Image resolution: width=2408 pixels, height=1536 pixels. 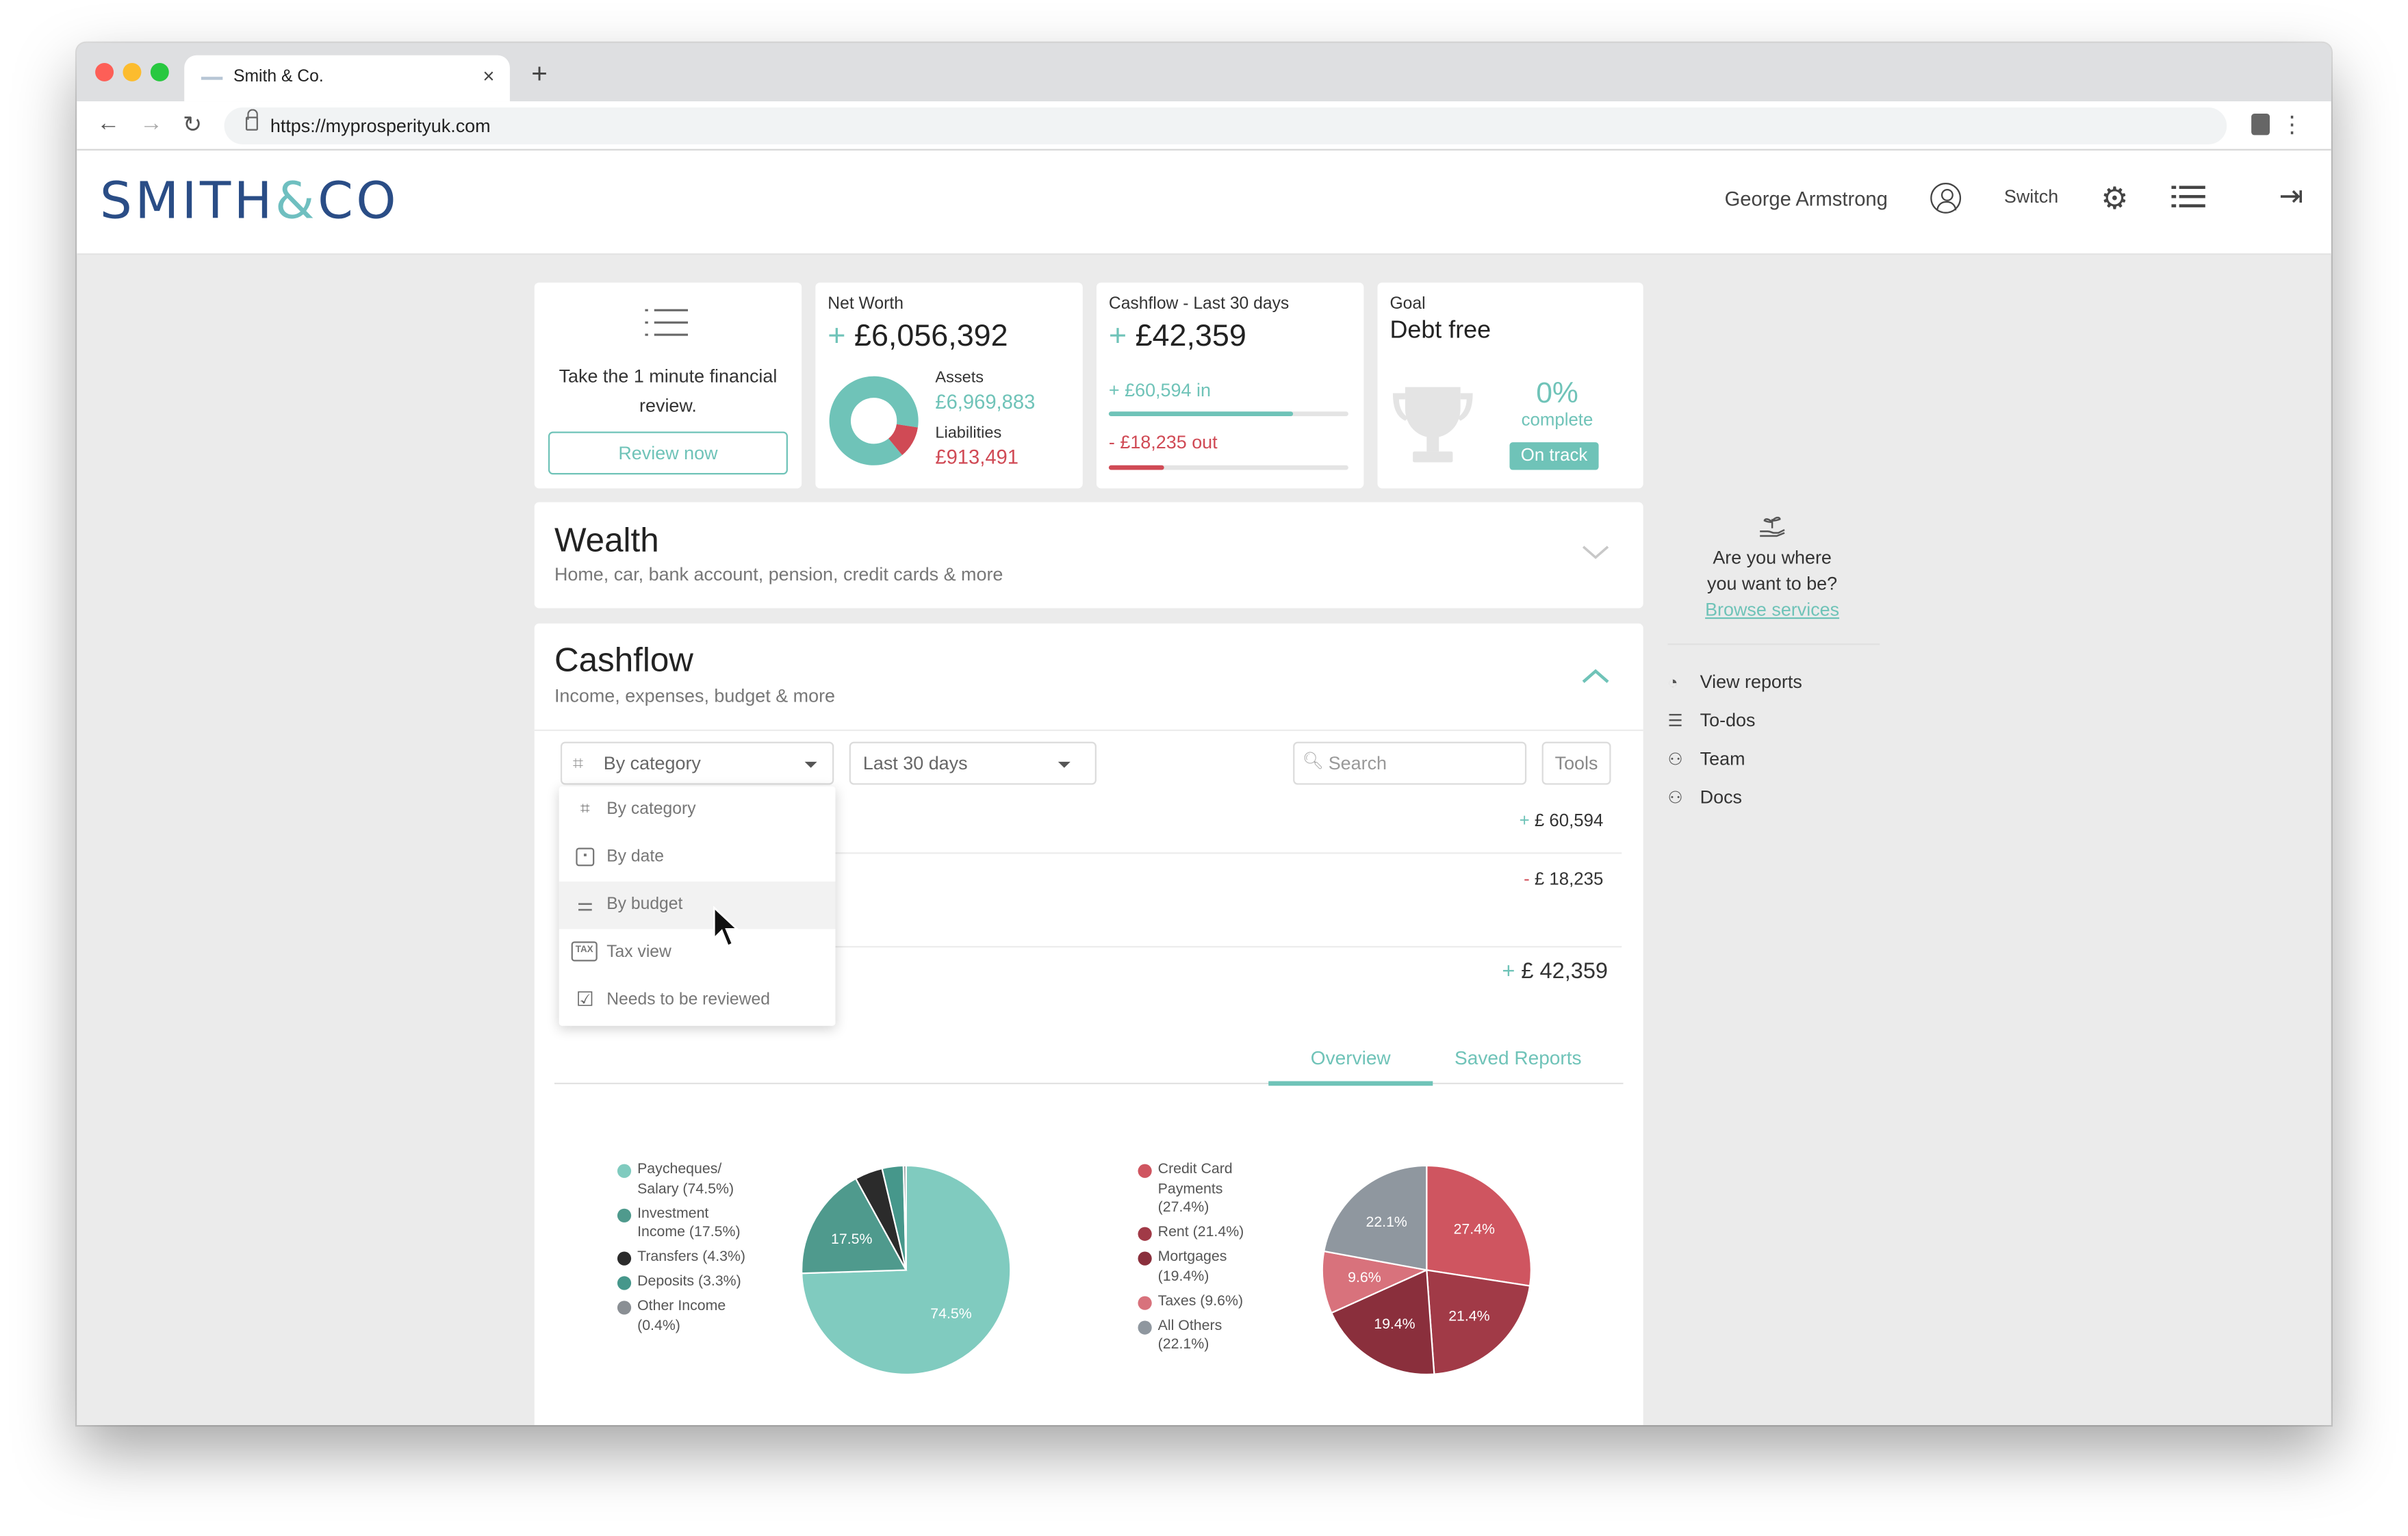 What do you see at coordinates (1205, 442) in the screenshot?
I see `cashflow-out-suffix: out` at bounding box center [1205, 442].